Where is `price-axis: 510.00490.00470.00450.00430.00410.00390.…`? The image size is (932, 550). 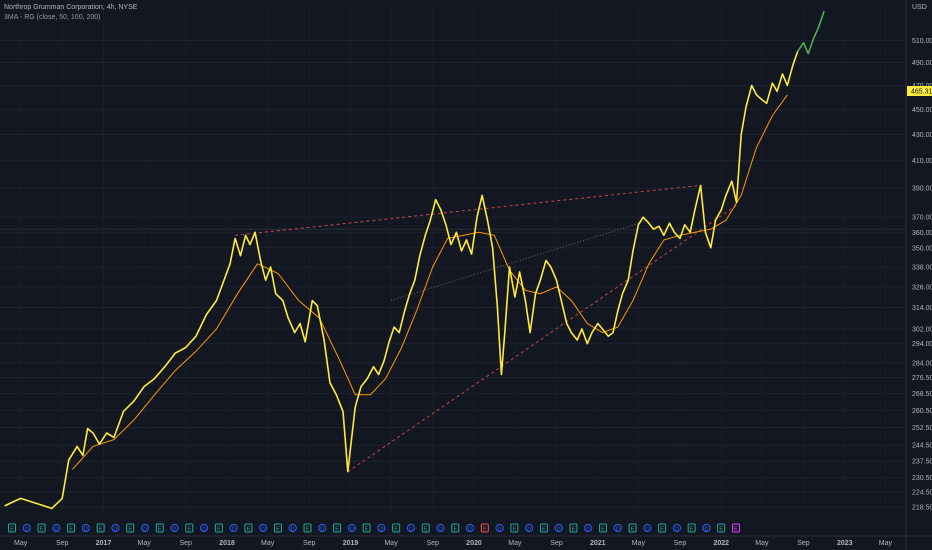
price-axis: 510.00490.00470.00450.00430.00410.00390.… is located at coordinates (918, 275).